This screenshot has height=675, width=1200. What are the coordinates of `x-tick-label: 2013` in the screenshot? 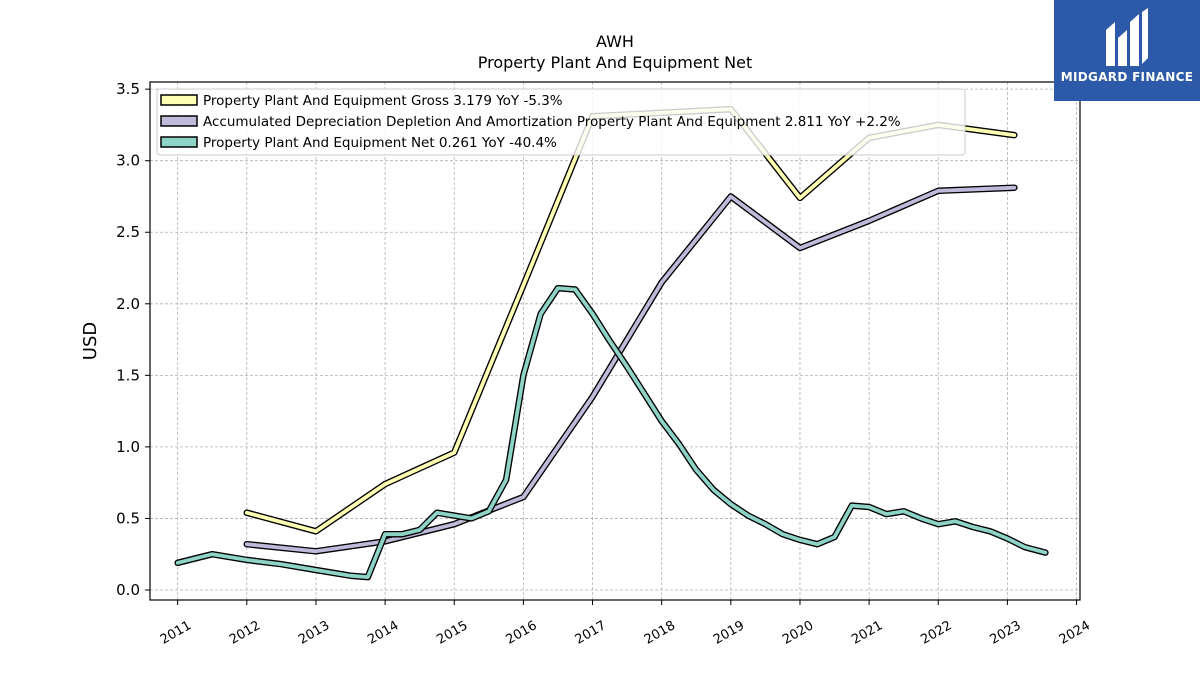 It's located at (314, 633).